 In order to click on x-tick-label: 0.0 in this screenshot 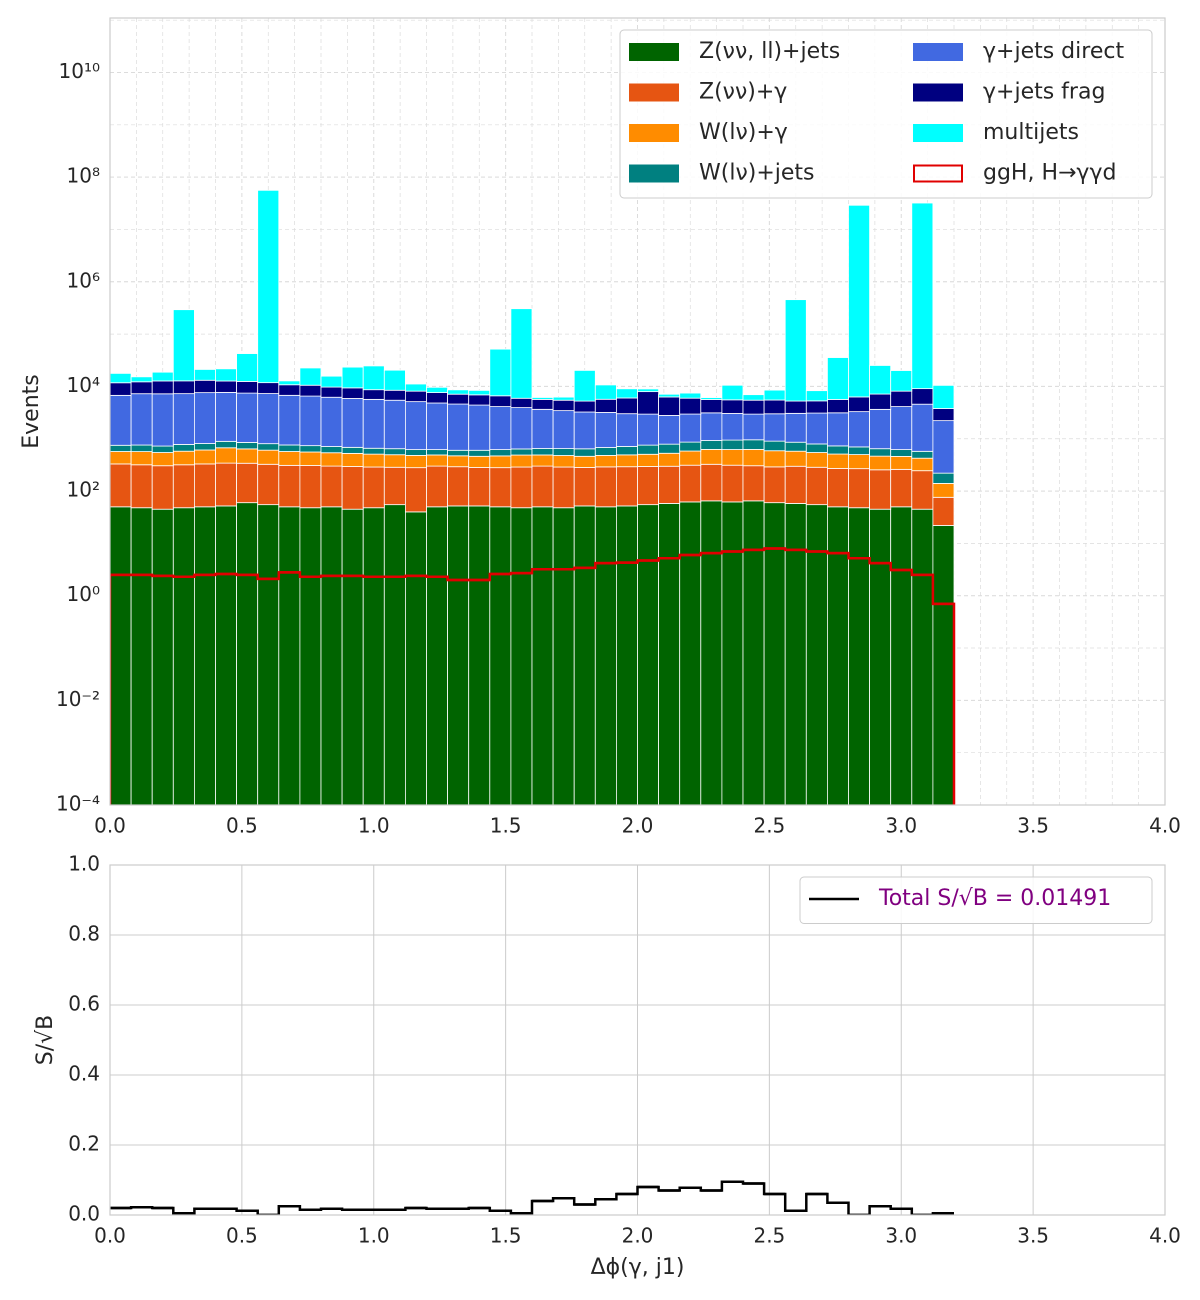, I will do `click(110, 826)`.